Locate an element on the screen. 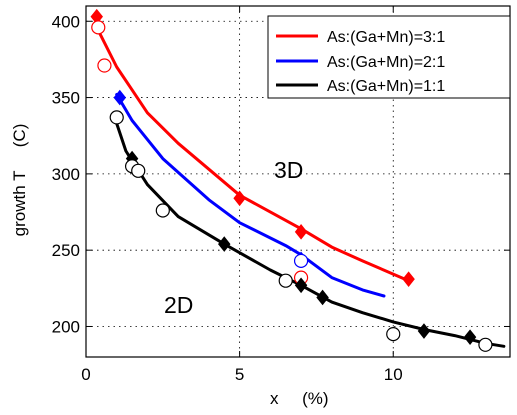 The width and height of the screenshot is (517, 415). y-axis-label: growth T (C) is located at coordinates (19, 180).